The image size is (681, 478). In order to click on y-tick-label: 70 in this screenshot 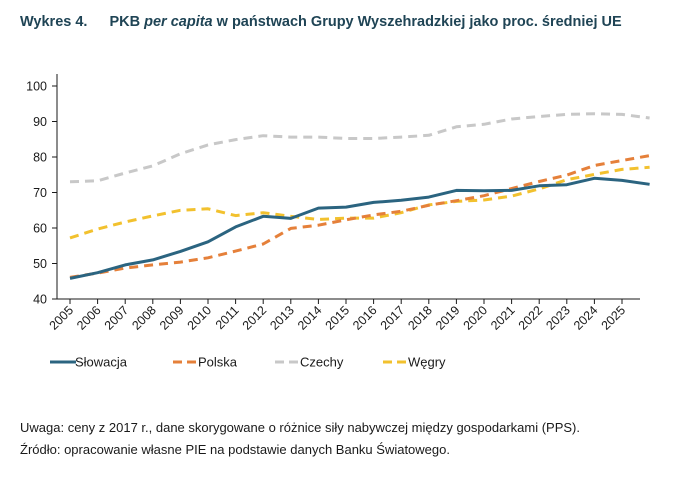, I will do `click(40, 193)`.